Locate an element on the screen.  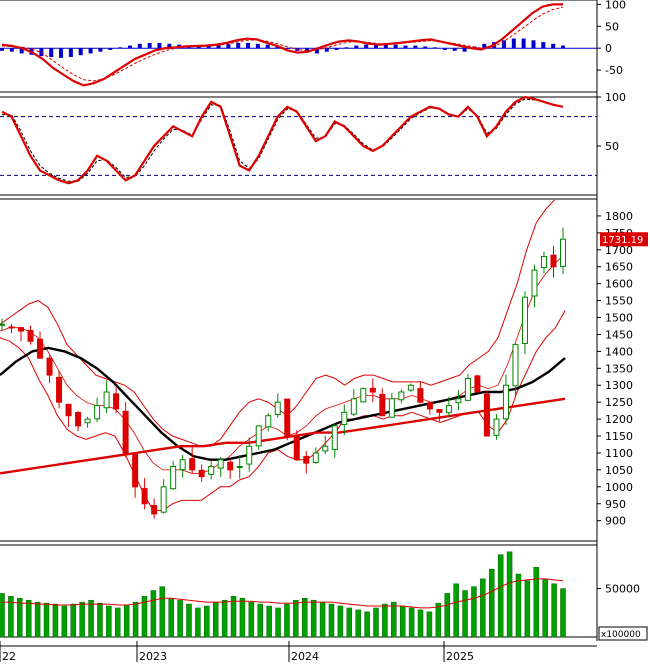
volume-unit-box is located at coordinates (623, 633).